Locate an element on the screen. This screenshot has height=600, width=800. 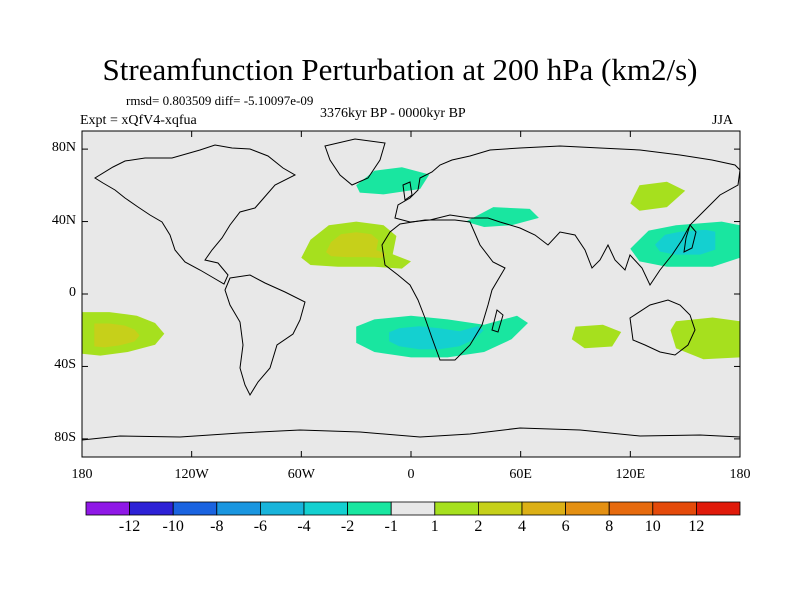
stats-text: rmsd= 0.803509 diff= -5.10097e-09 is located at coordinates (220, 100).